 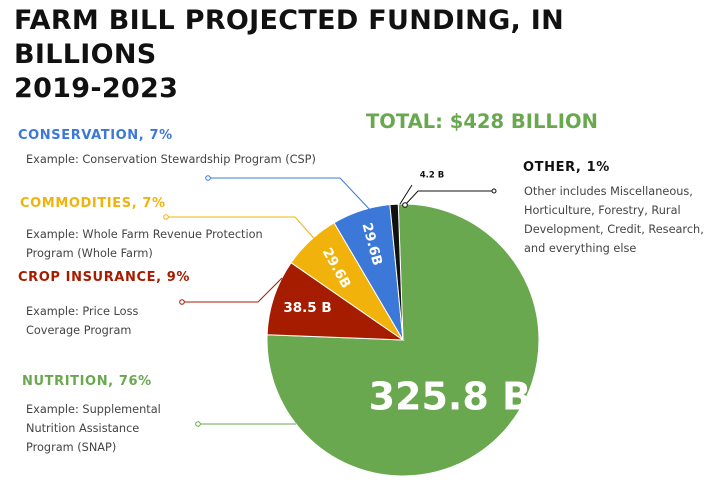 I want to click on conservation-heading: CONSERVATION, 7%, so click(x=95, y=135).